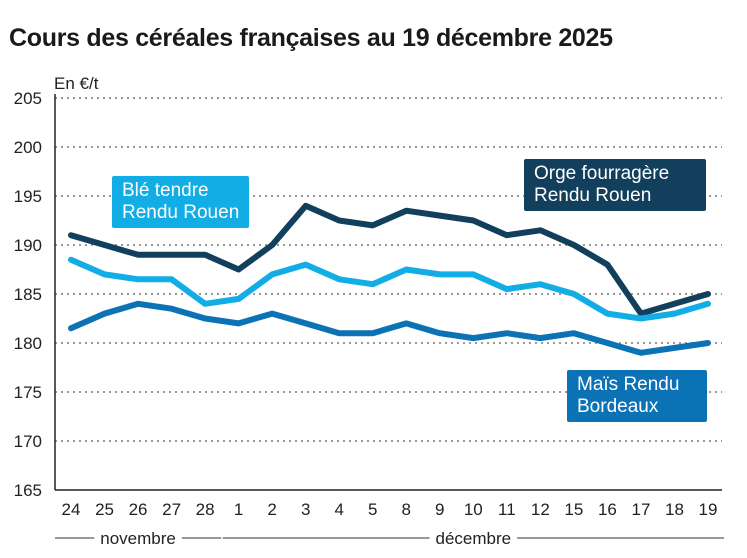 This screenshot has width=747, height=558. I want to click on label-line: Maïs Rendu, so click(628, 384).